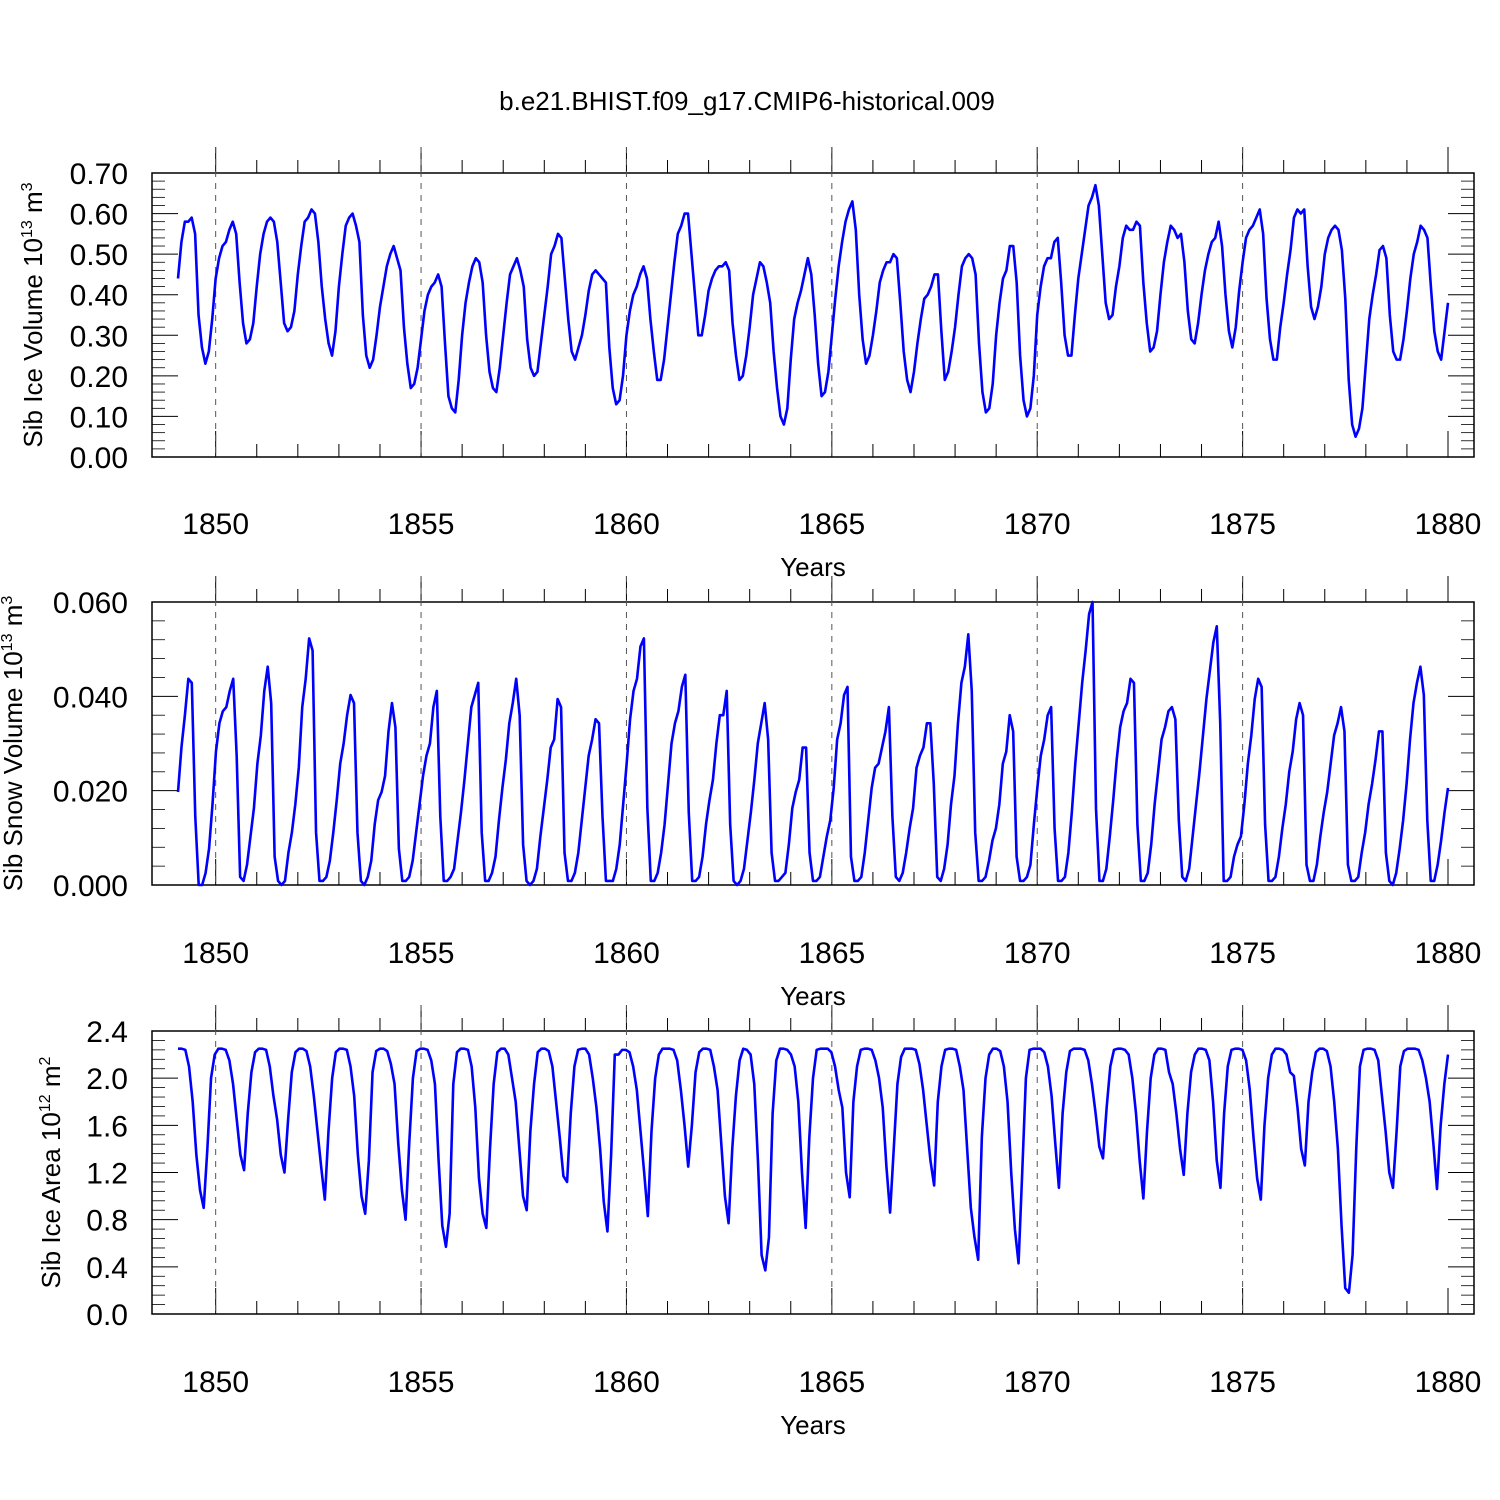  Describe the element at coordinates (14, 744) in the screenshot. I see `y-axis-label: Sib Snow Volume 1013 m3` at that location.